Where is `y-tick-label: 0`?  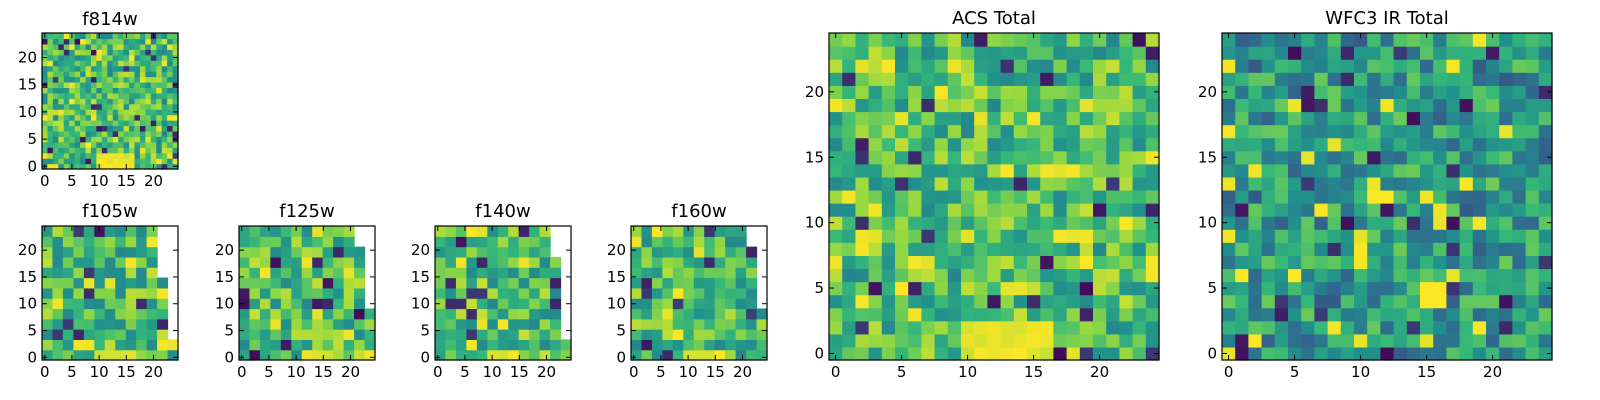 y-tick-label: 0 is located at coordinates (1212, 353).